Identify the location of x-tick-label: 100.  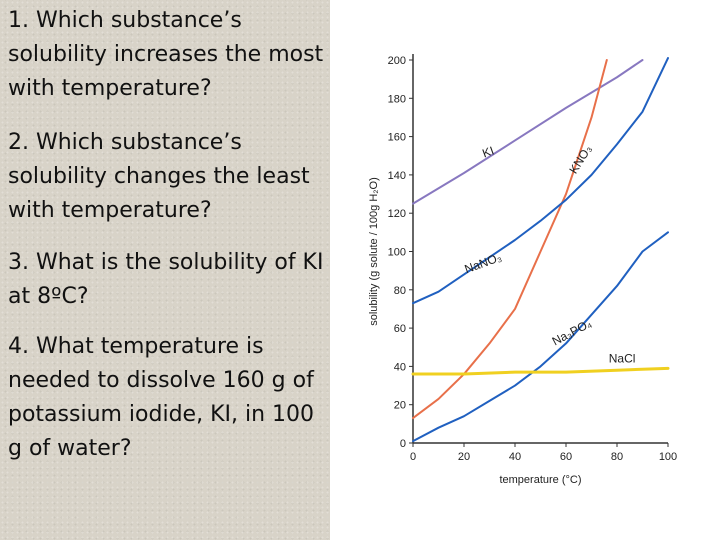
(668, 457).